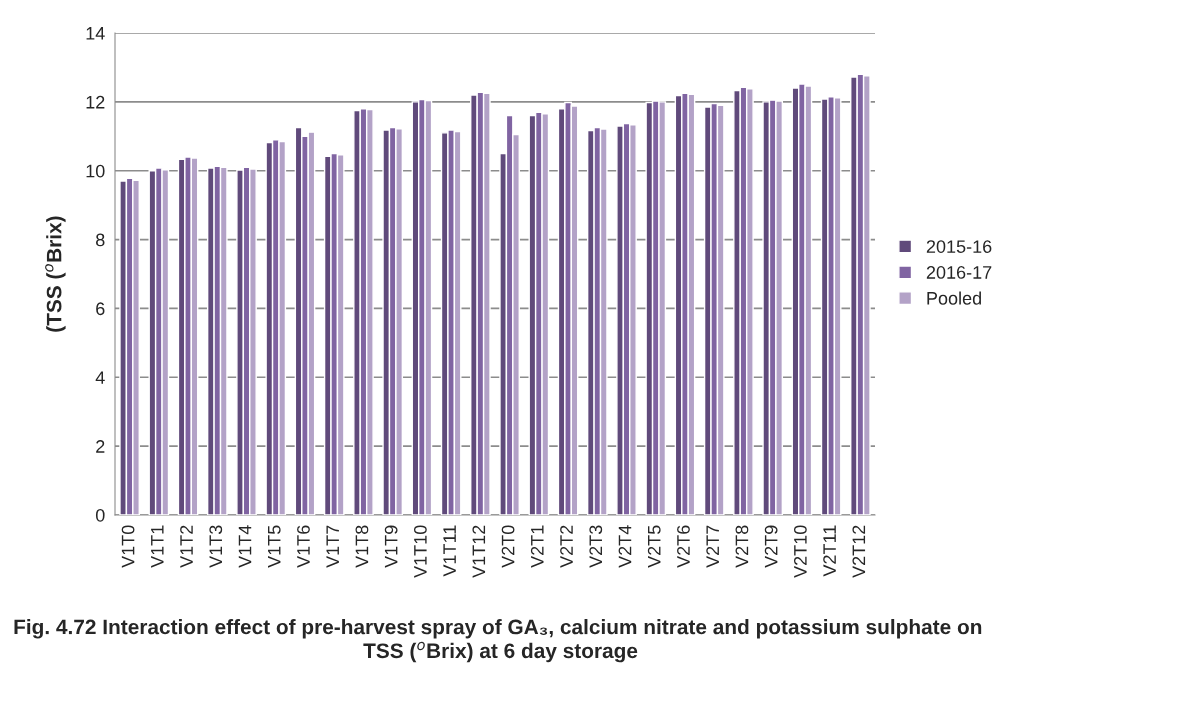  What do you see at coordinates (95, 171) in the screenshot?
I see `y-tick-label: 10` at bounding box center [95, 171].